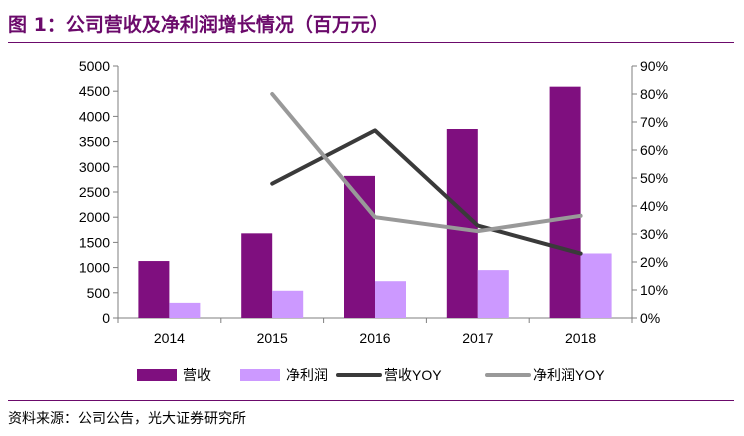  I want to click on title-divider, so click(371, 42).